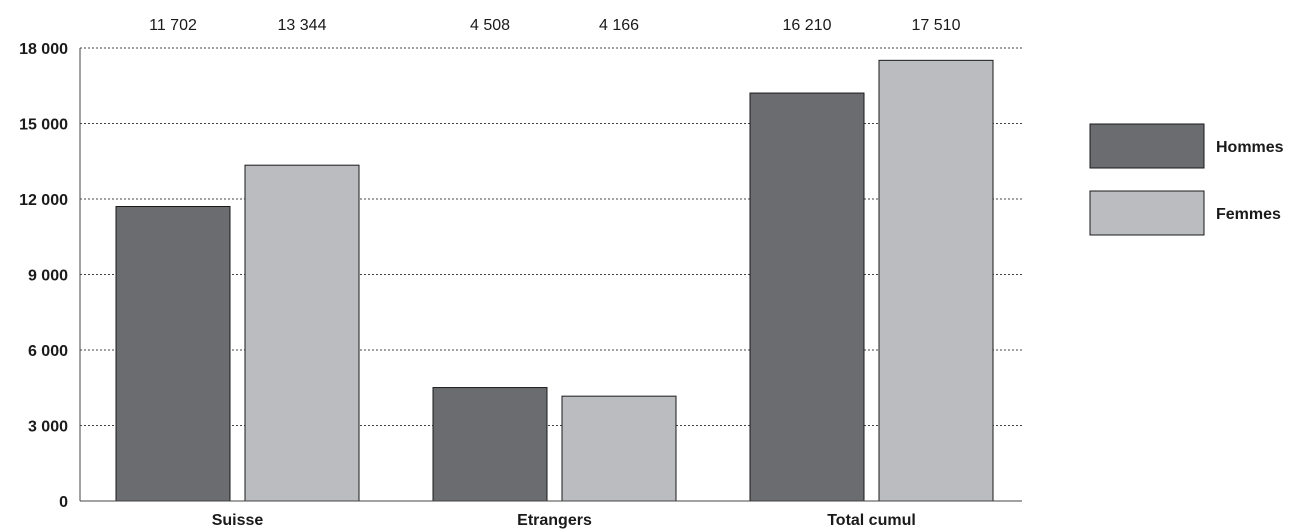  Describe the element at coordinates (48, 427) in the screenshot. I see `y-tick-label: 3 000` at that location.